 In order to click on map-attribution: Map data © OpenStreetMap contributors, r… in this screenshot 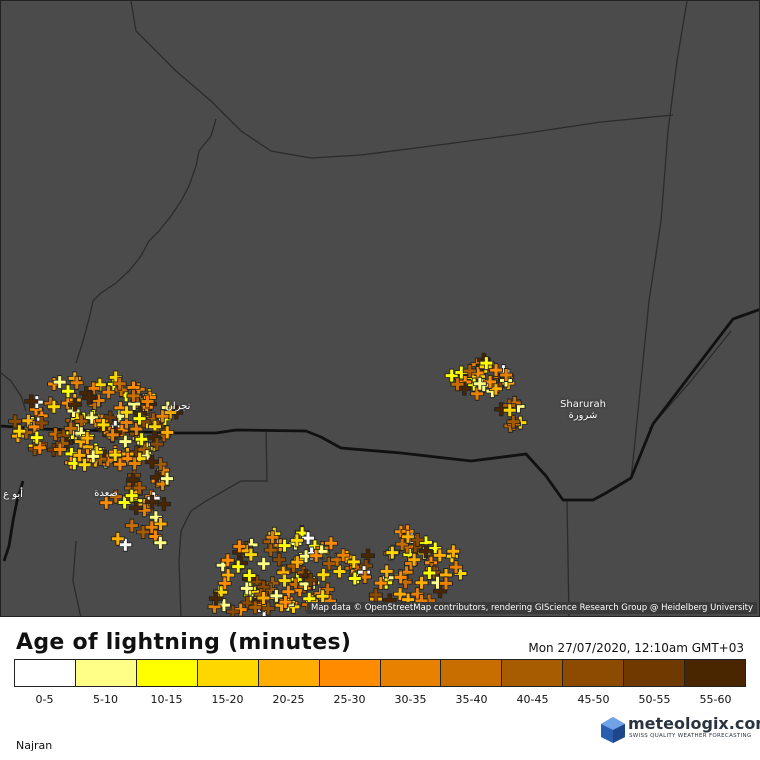, I will do `click(532, 608)`.